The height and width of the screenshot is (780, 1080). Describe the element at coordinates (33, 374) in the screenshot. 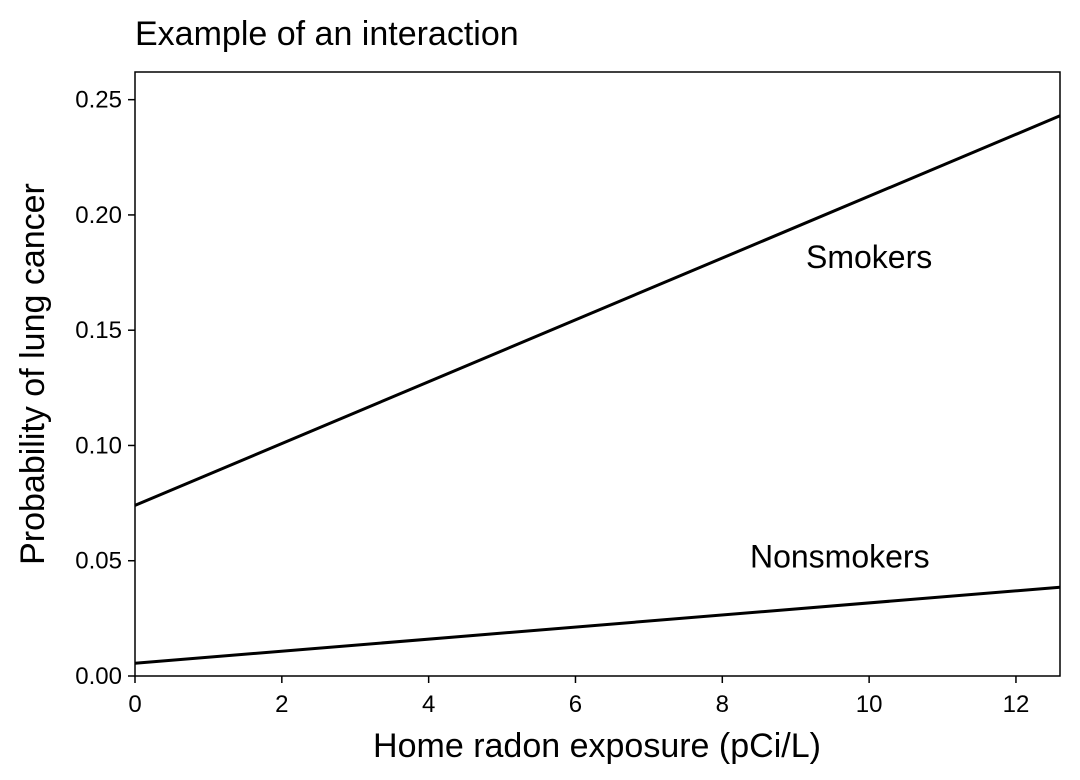

I see `y-axis-label: Probability of lung cancer` at that location.